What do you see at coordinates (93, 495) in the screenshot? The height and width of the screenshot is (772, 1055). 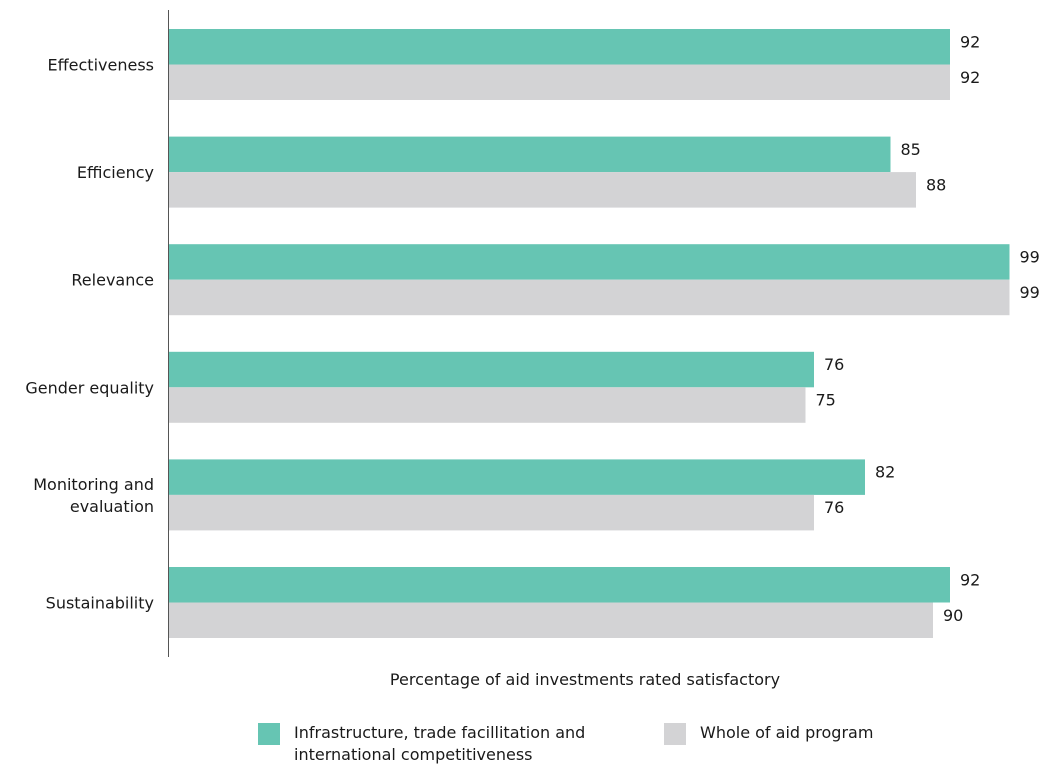 I see `category-label-monitoring-and-evaluation: Monitoring and evaluation` at bounding box center [93, 495].